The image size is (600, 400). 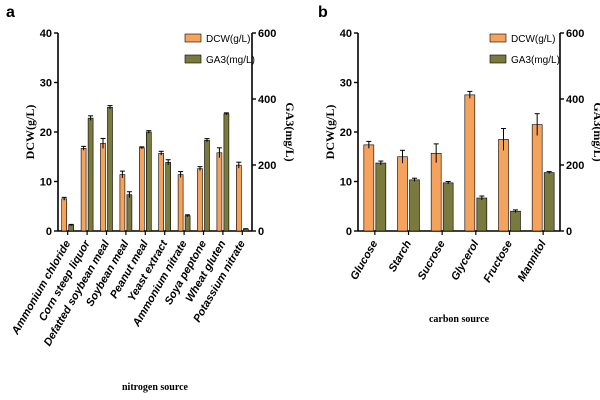 I want to click on panel-b-category-label: Glycerol, so click(x=465, y=260).